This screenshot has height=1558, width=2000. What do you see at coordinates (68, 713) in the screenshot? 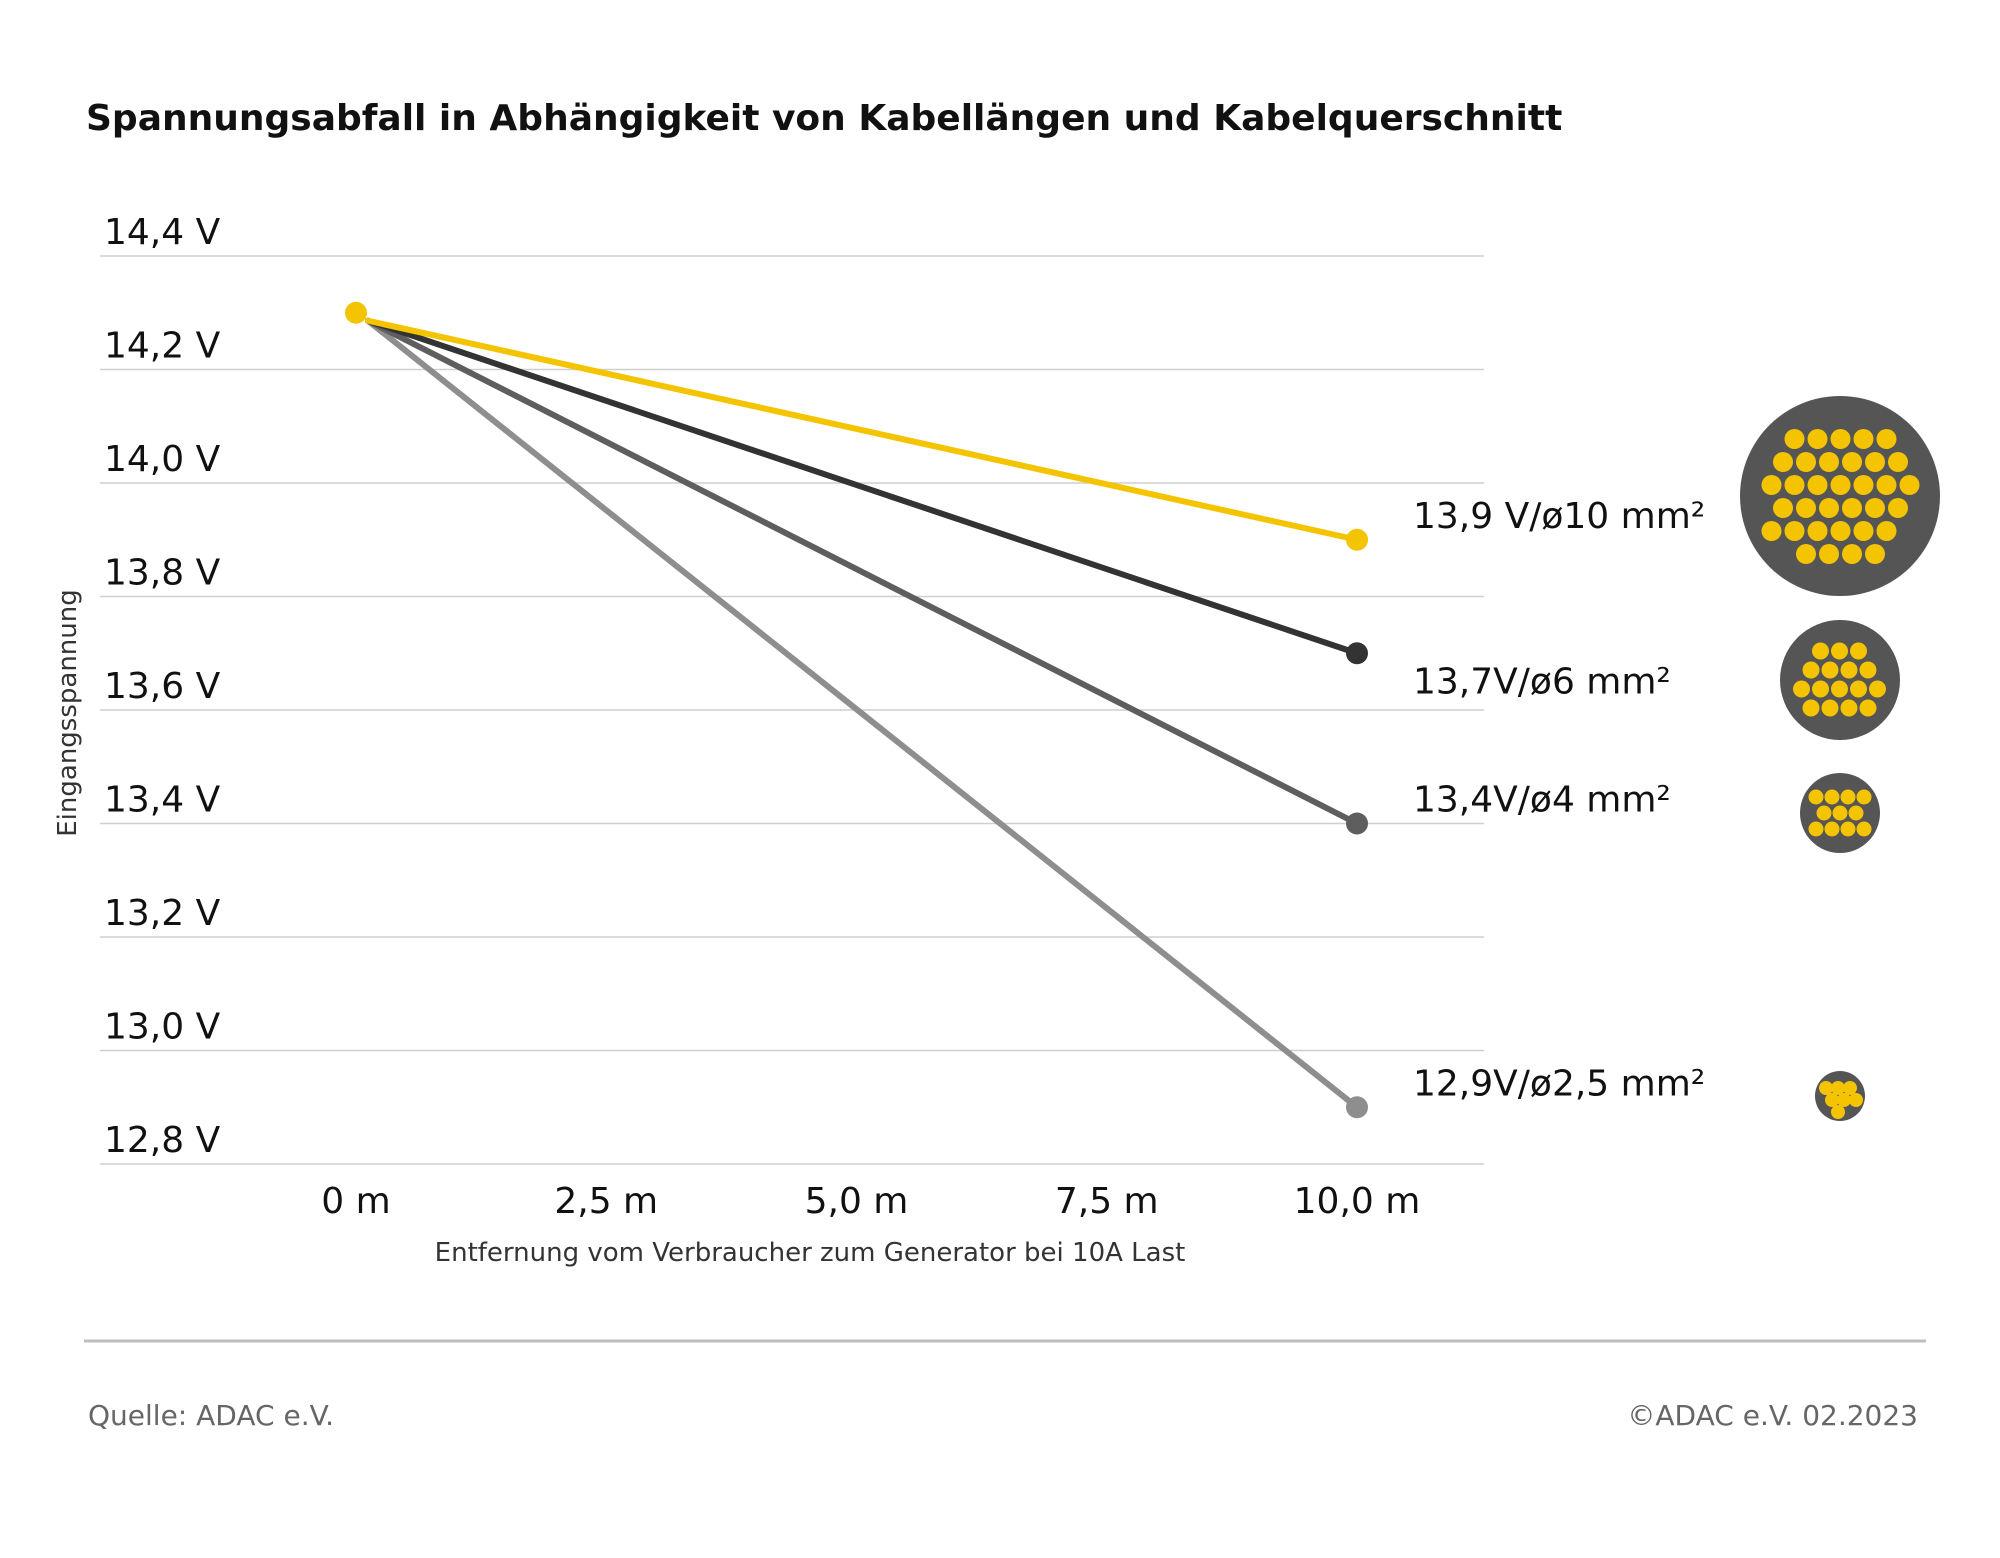
I see `y-axis-label: Eingangsspannung` at bounding box center [68, 713].